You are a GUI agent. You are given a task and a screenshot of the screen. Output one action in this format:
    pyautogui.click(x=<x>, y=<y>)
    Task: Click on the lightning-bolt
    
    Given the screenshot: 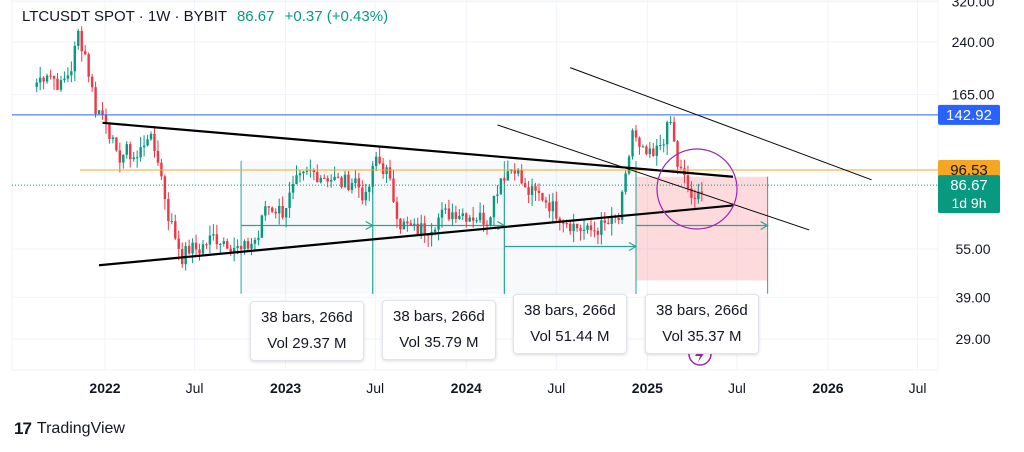 What is the action you would take?
    pyautogui.click(x=700, y=354)
    